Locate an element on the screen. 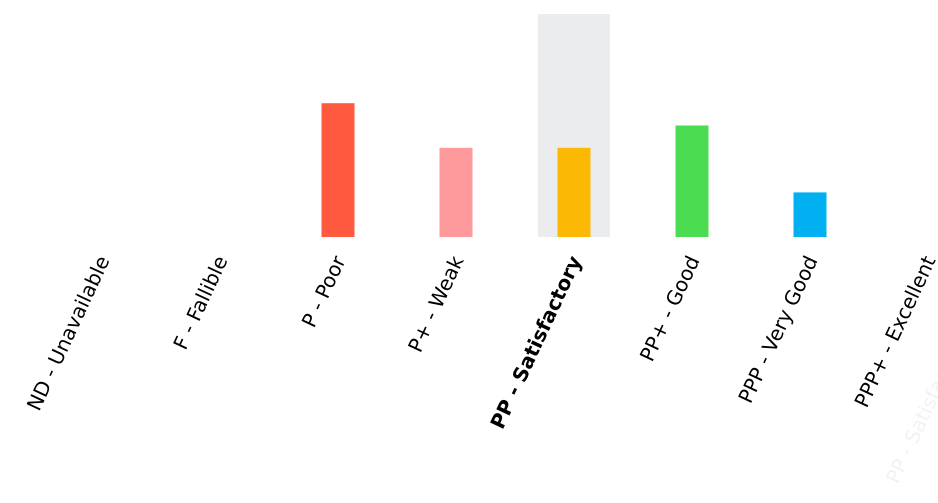 The width and height of the screenshot is (938, 503). x-tick-label-0: ND - Unavailable is located at coordinates (68, 333).